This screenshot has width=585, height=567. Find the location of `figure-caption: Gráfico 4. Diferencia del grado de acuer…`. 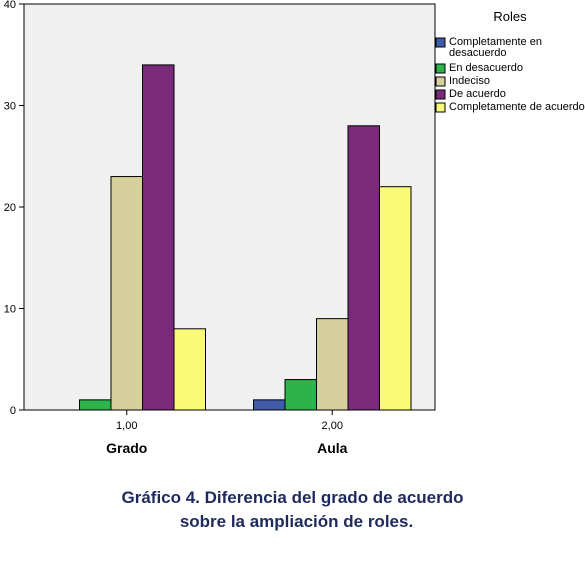

figure-caption: Gráfico 4. Diferencia del grado de acuer… is located at coordinates (292, 510).